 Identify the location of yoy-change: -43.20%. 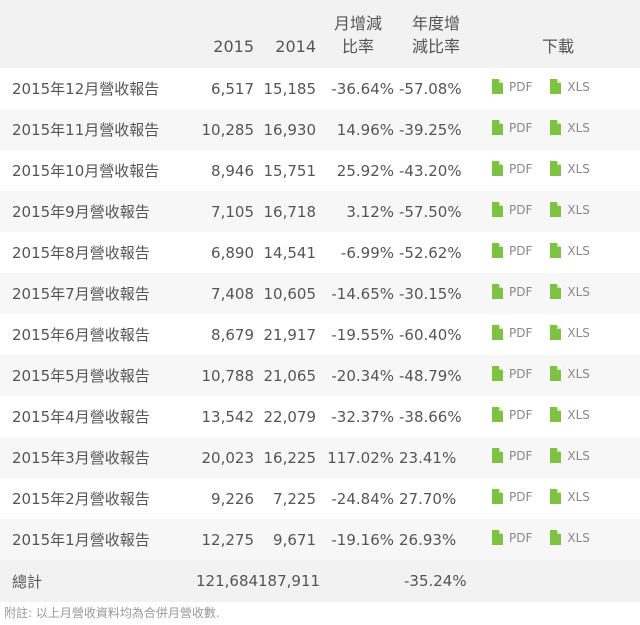
(430, 170).